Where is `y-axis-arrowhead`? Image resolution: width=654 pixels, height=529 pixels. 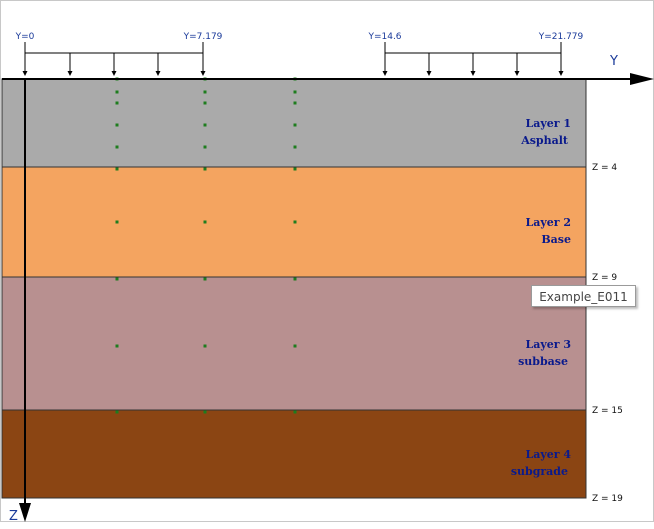
y-axis-arrowhead is located at coordinates (642, 79).